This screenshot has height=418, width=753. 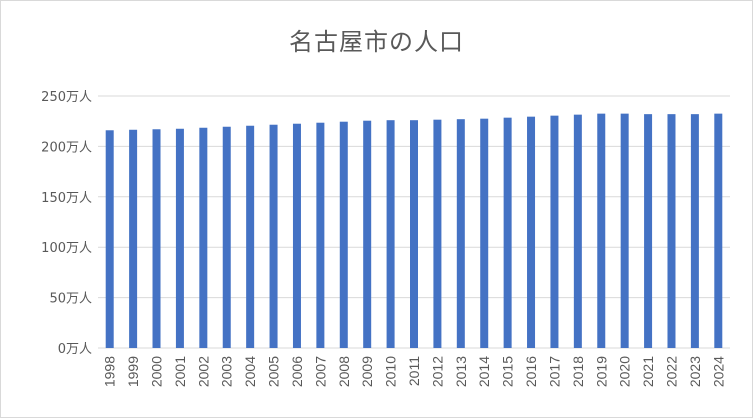 What do you see at coordinates (648, 231) in the screenshot?
I see `bar-2021` at bounding box center [648, 231].